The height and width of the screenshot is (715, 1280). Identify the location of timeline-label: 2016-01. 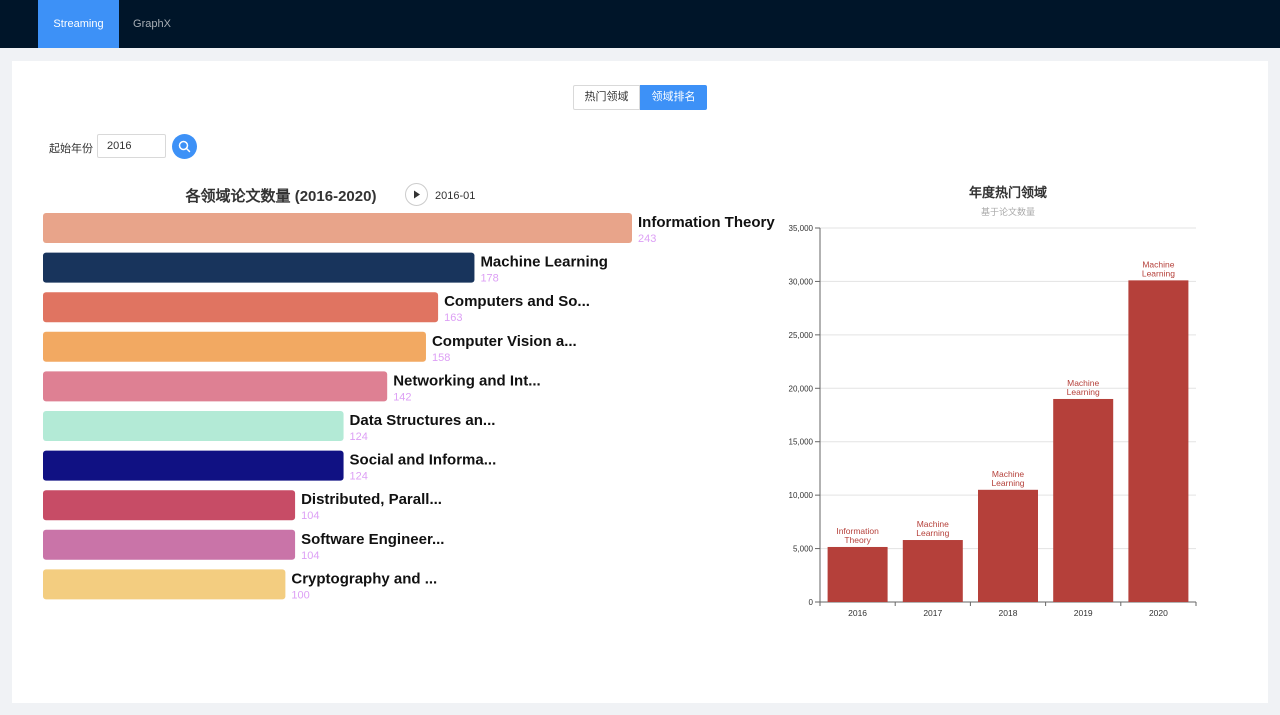
(455, 196).